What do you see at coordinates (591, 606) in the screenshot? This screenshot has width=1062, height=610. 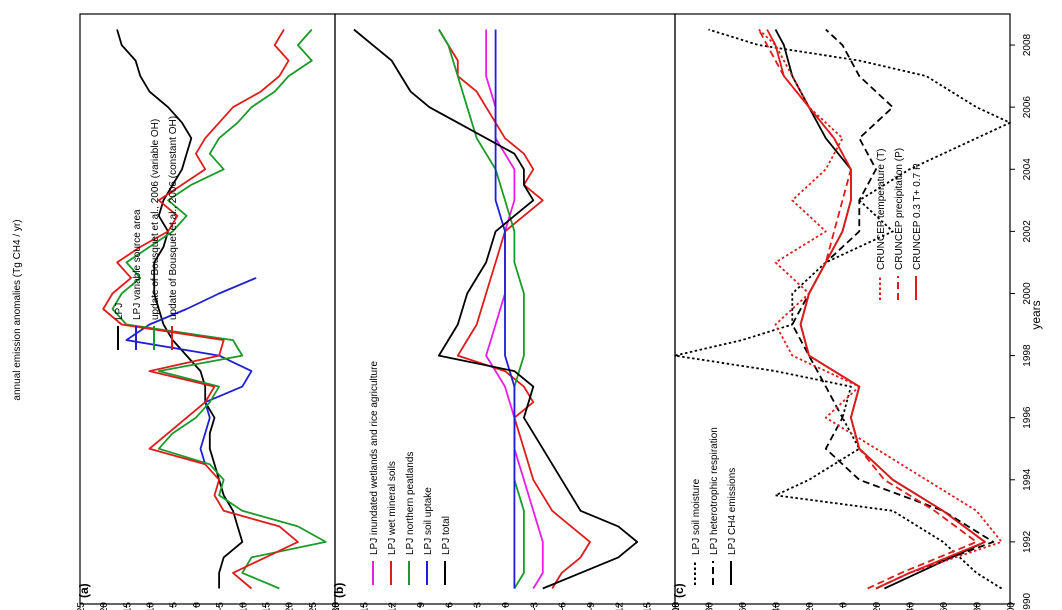 I see `value-tick-label: -9` at bounding box center [591, 606].